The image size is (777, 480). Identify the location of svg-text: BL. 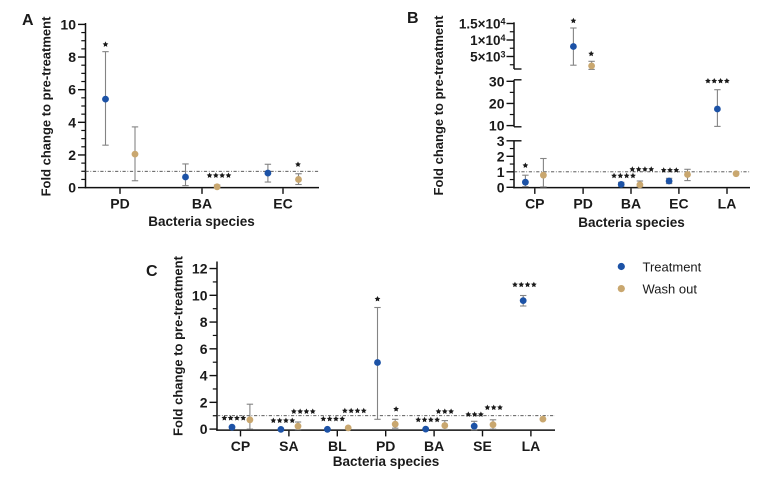
(337, 446).